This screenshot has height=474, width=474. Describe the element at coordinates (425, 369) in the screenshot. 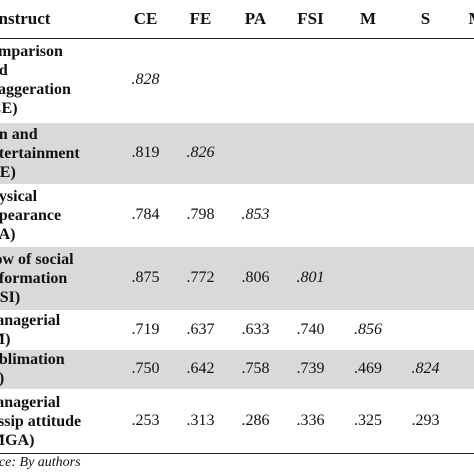

I see `table-cell: .824` at that location.